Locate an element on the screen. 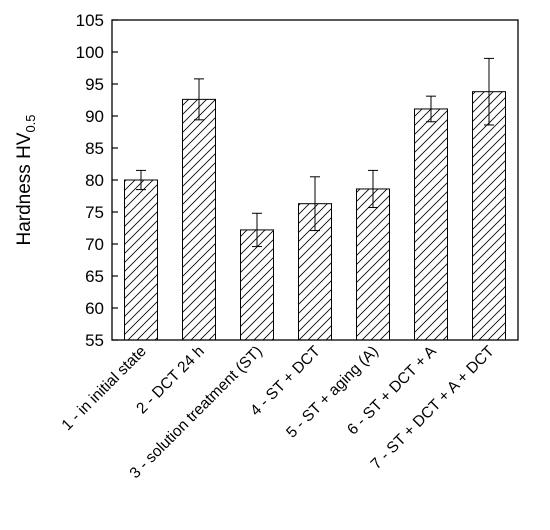  x-category-label: 1 - in initial state is located at coordinates (104, 388).